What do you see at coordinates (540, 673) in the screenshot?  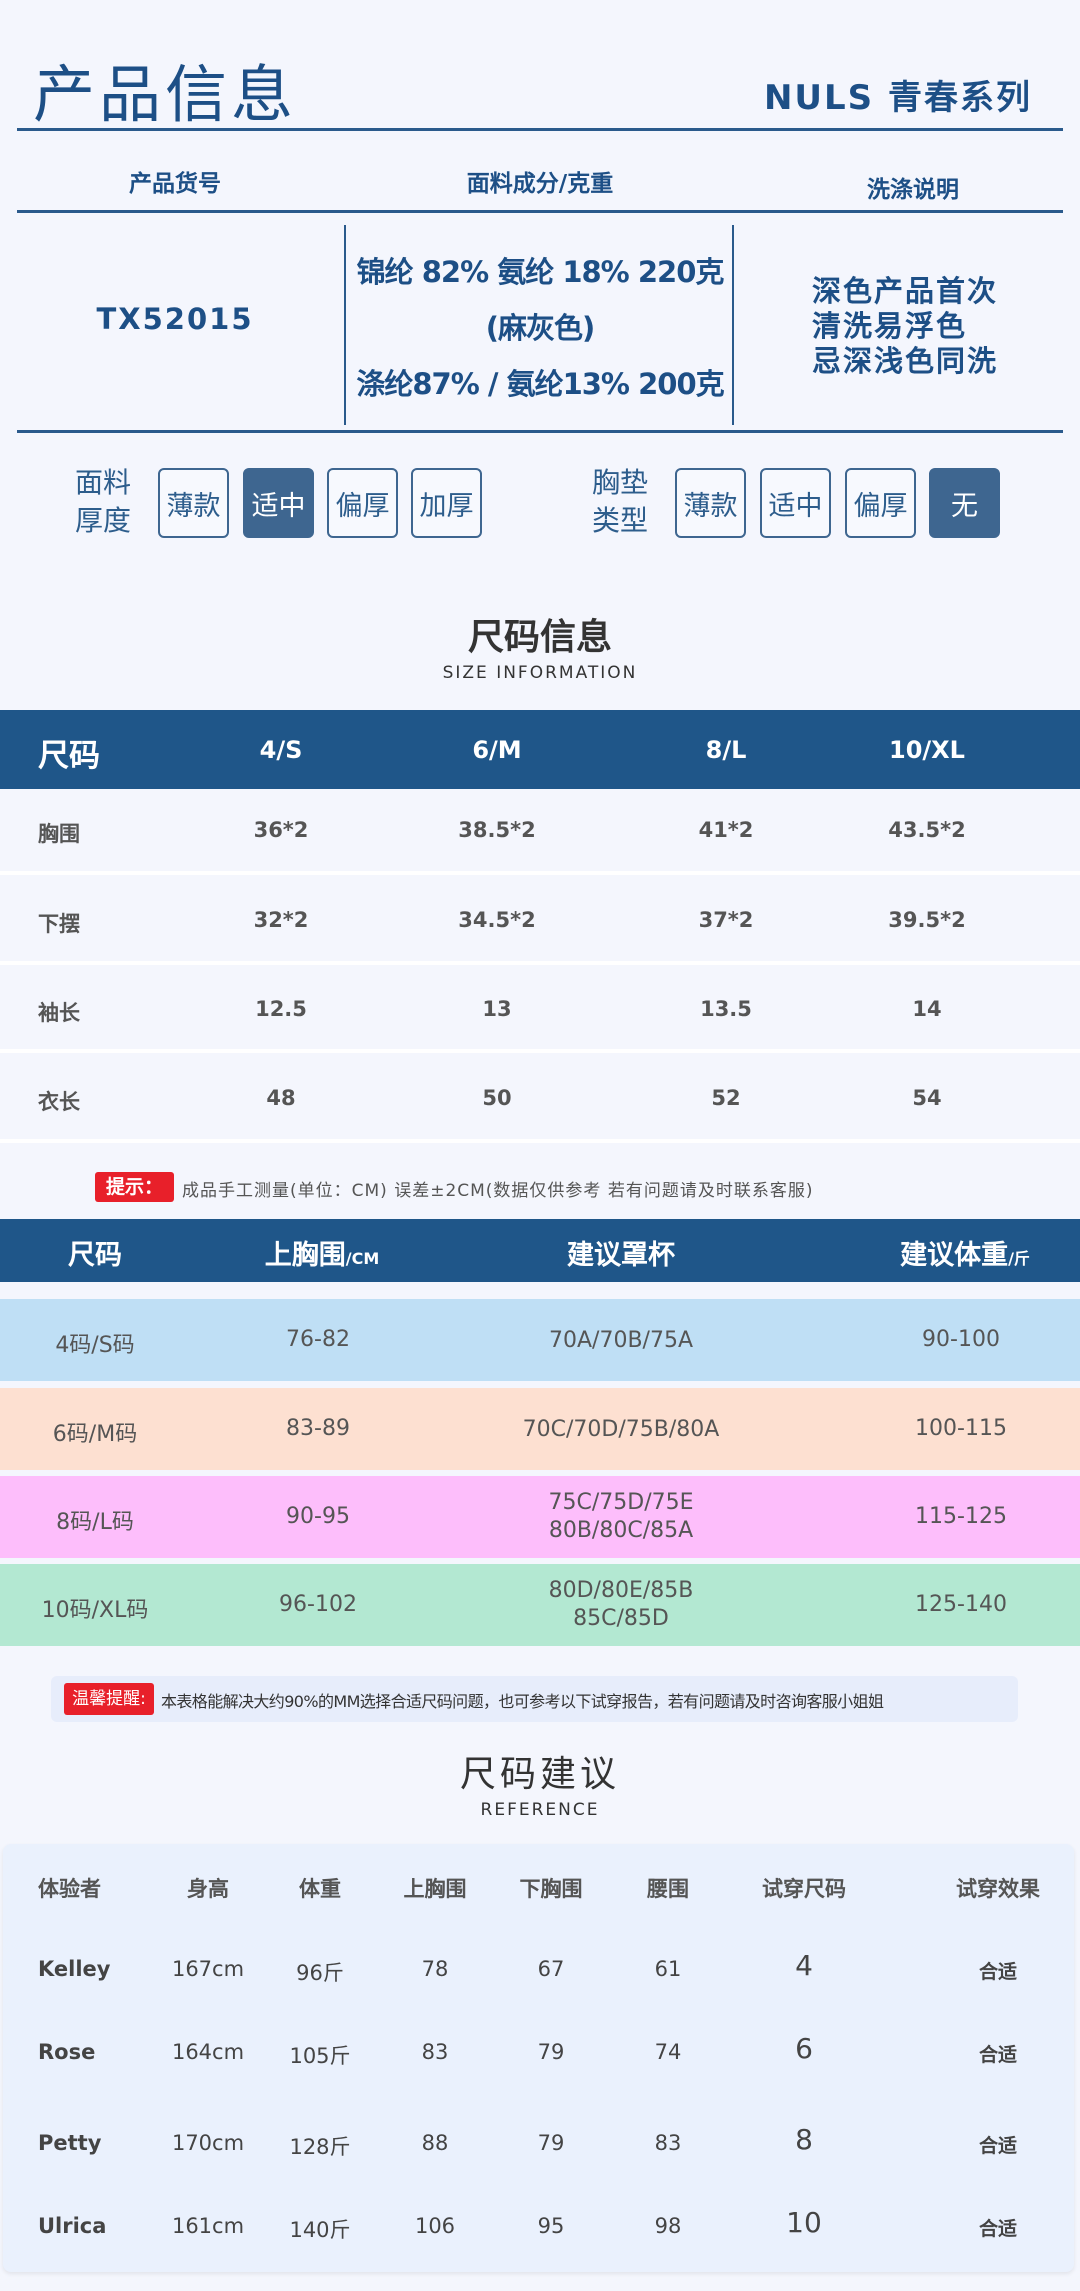 I see `size-info-subtitle: SIZE INFORMATION` at bounding box center [540, 673].